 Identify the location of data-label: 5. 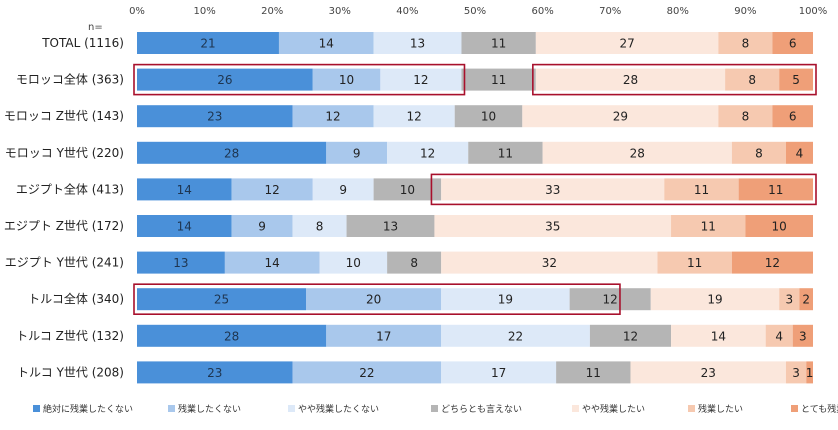
(796, 80).